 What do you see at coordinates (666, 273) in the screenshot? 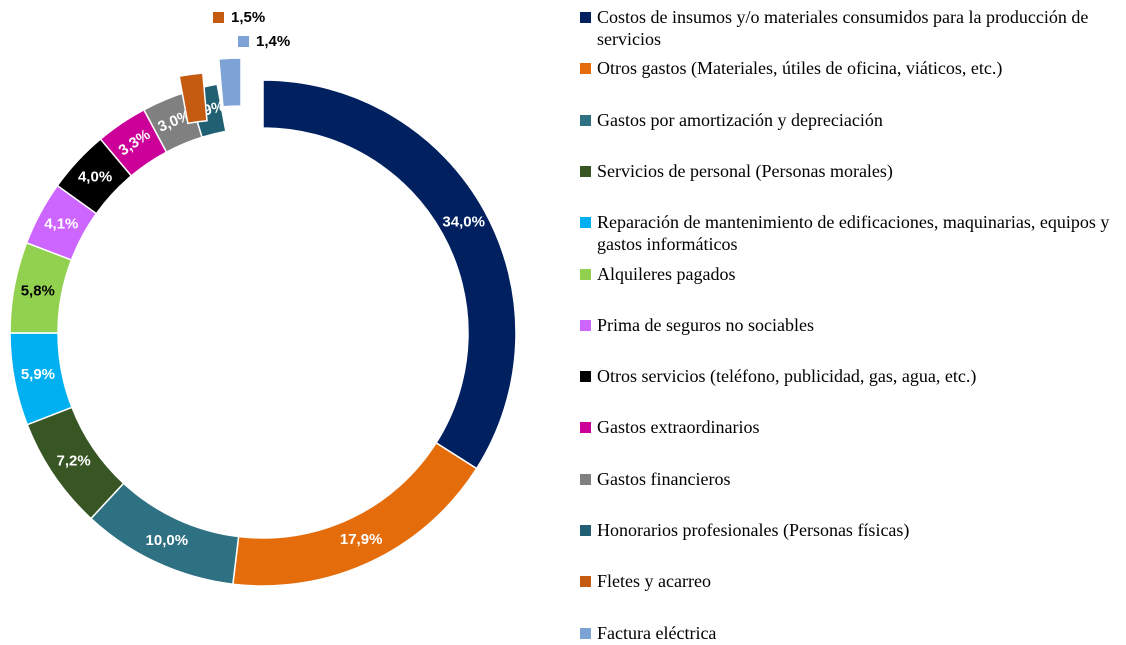
I see `legend-label: Alquileres pagados` at bounding box center [666, 273].